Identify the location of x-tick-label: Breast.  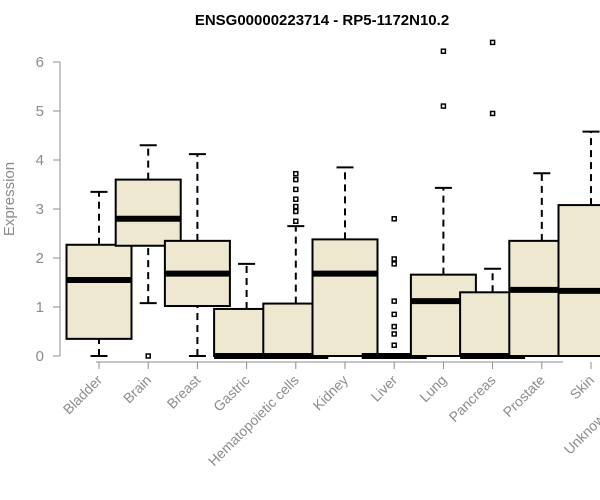
(184, 392).